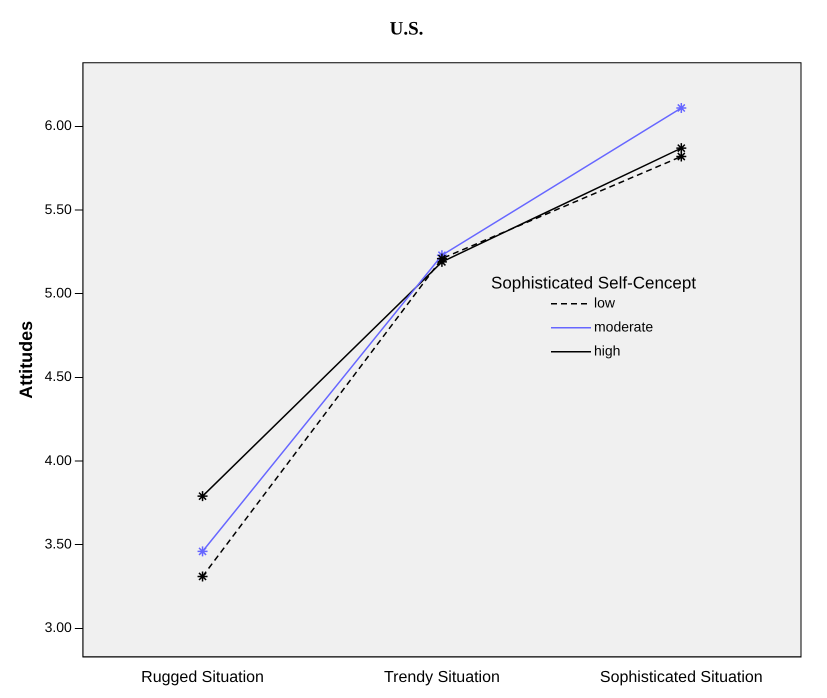 The image size is (827, 698). I want to click on legend-title: Sophisticated Self-Cencept, so click(593, 282).